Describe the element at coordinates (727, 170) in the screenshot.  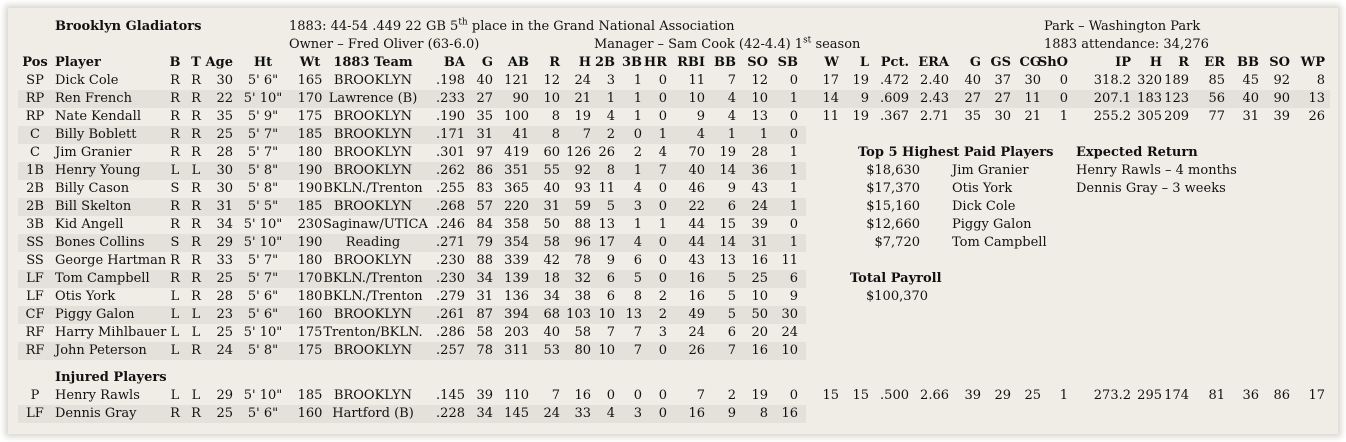
I see `table-cell: 14` at that location.